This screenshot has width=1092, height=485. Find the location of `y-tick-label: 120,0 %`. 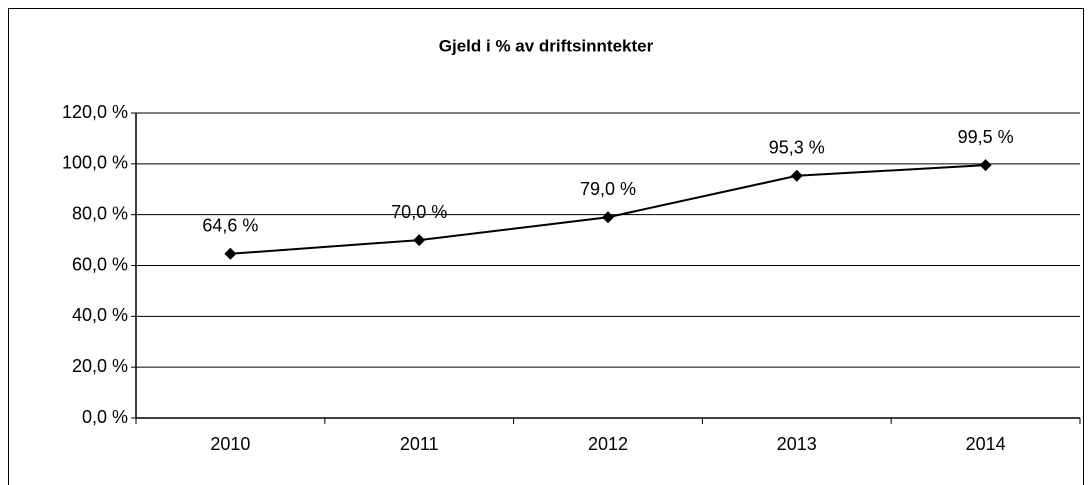

y-tick-label: 120,0 % is located at coordinates (95, 112).